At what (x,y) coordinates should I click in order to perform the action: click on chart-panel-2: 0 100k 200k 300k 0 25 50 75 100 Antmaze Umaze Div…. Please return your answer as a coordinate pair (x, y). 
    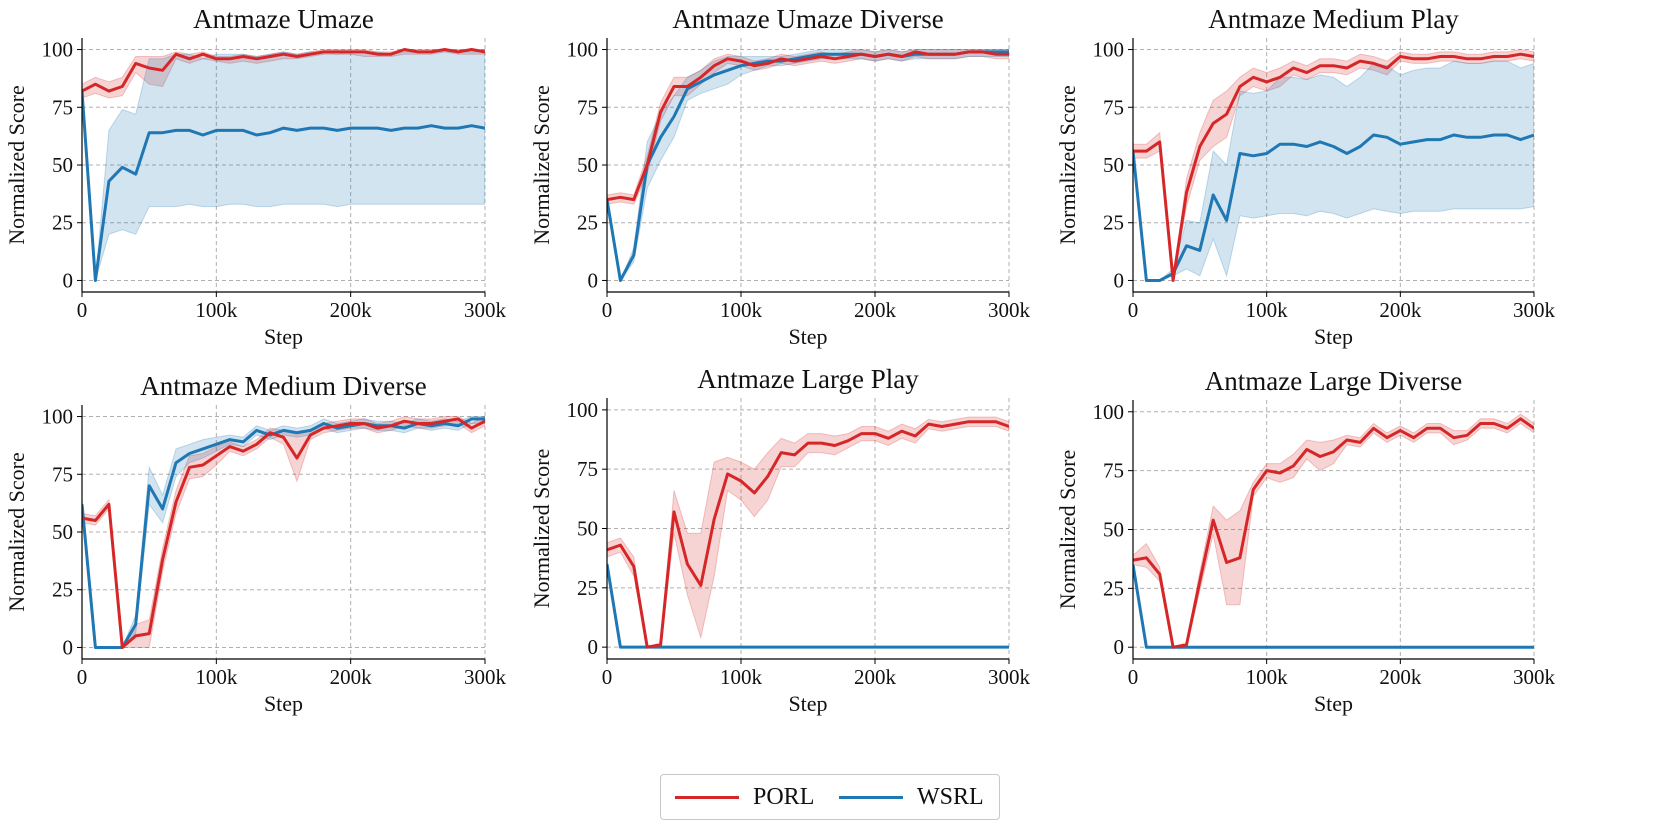
    Looking at the image, I should click on (780, 176).